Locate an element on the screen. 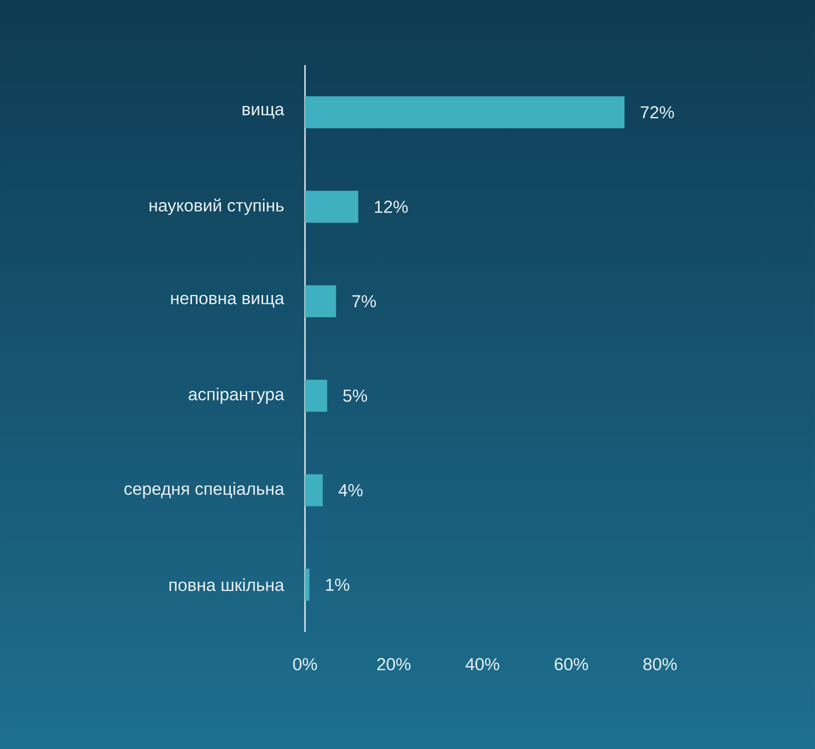  y-tick-label: аспірантура is located at coordinates (236, 396).